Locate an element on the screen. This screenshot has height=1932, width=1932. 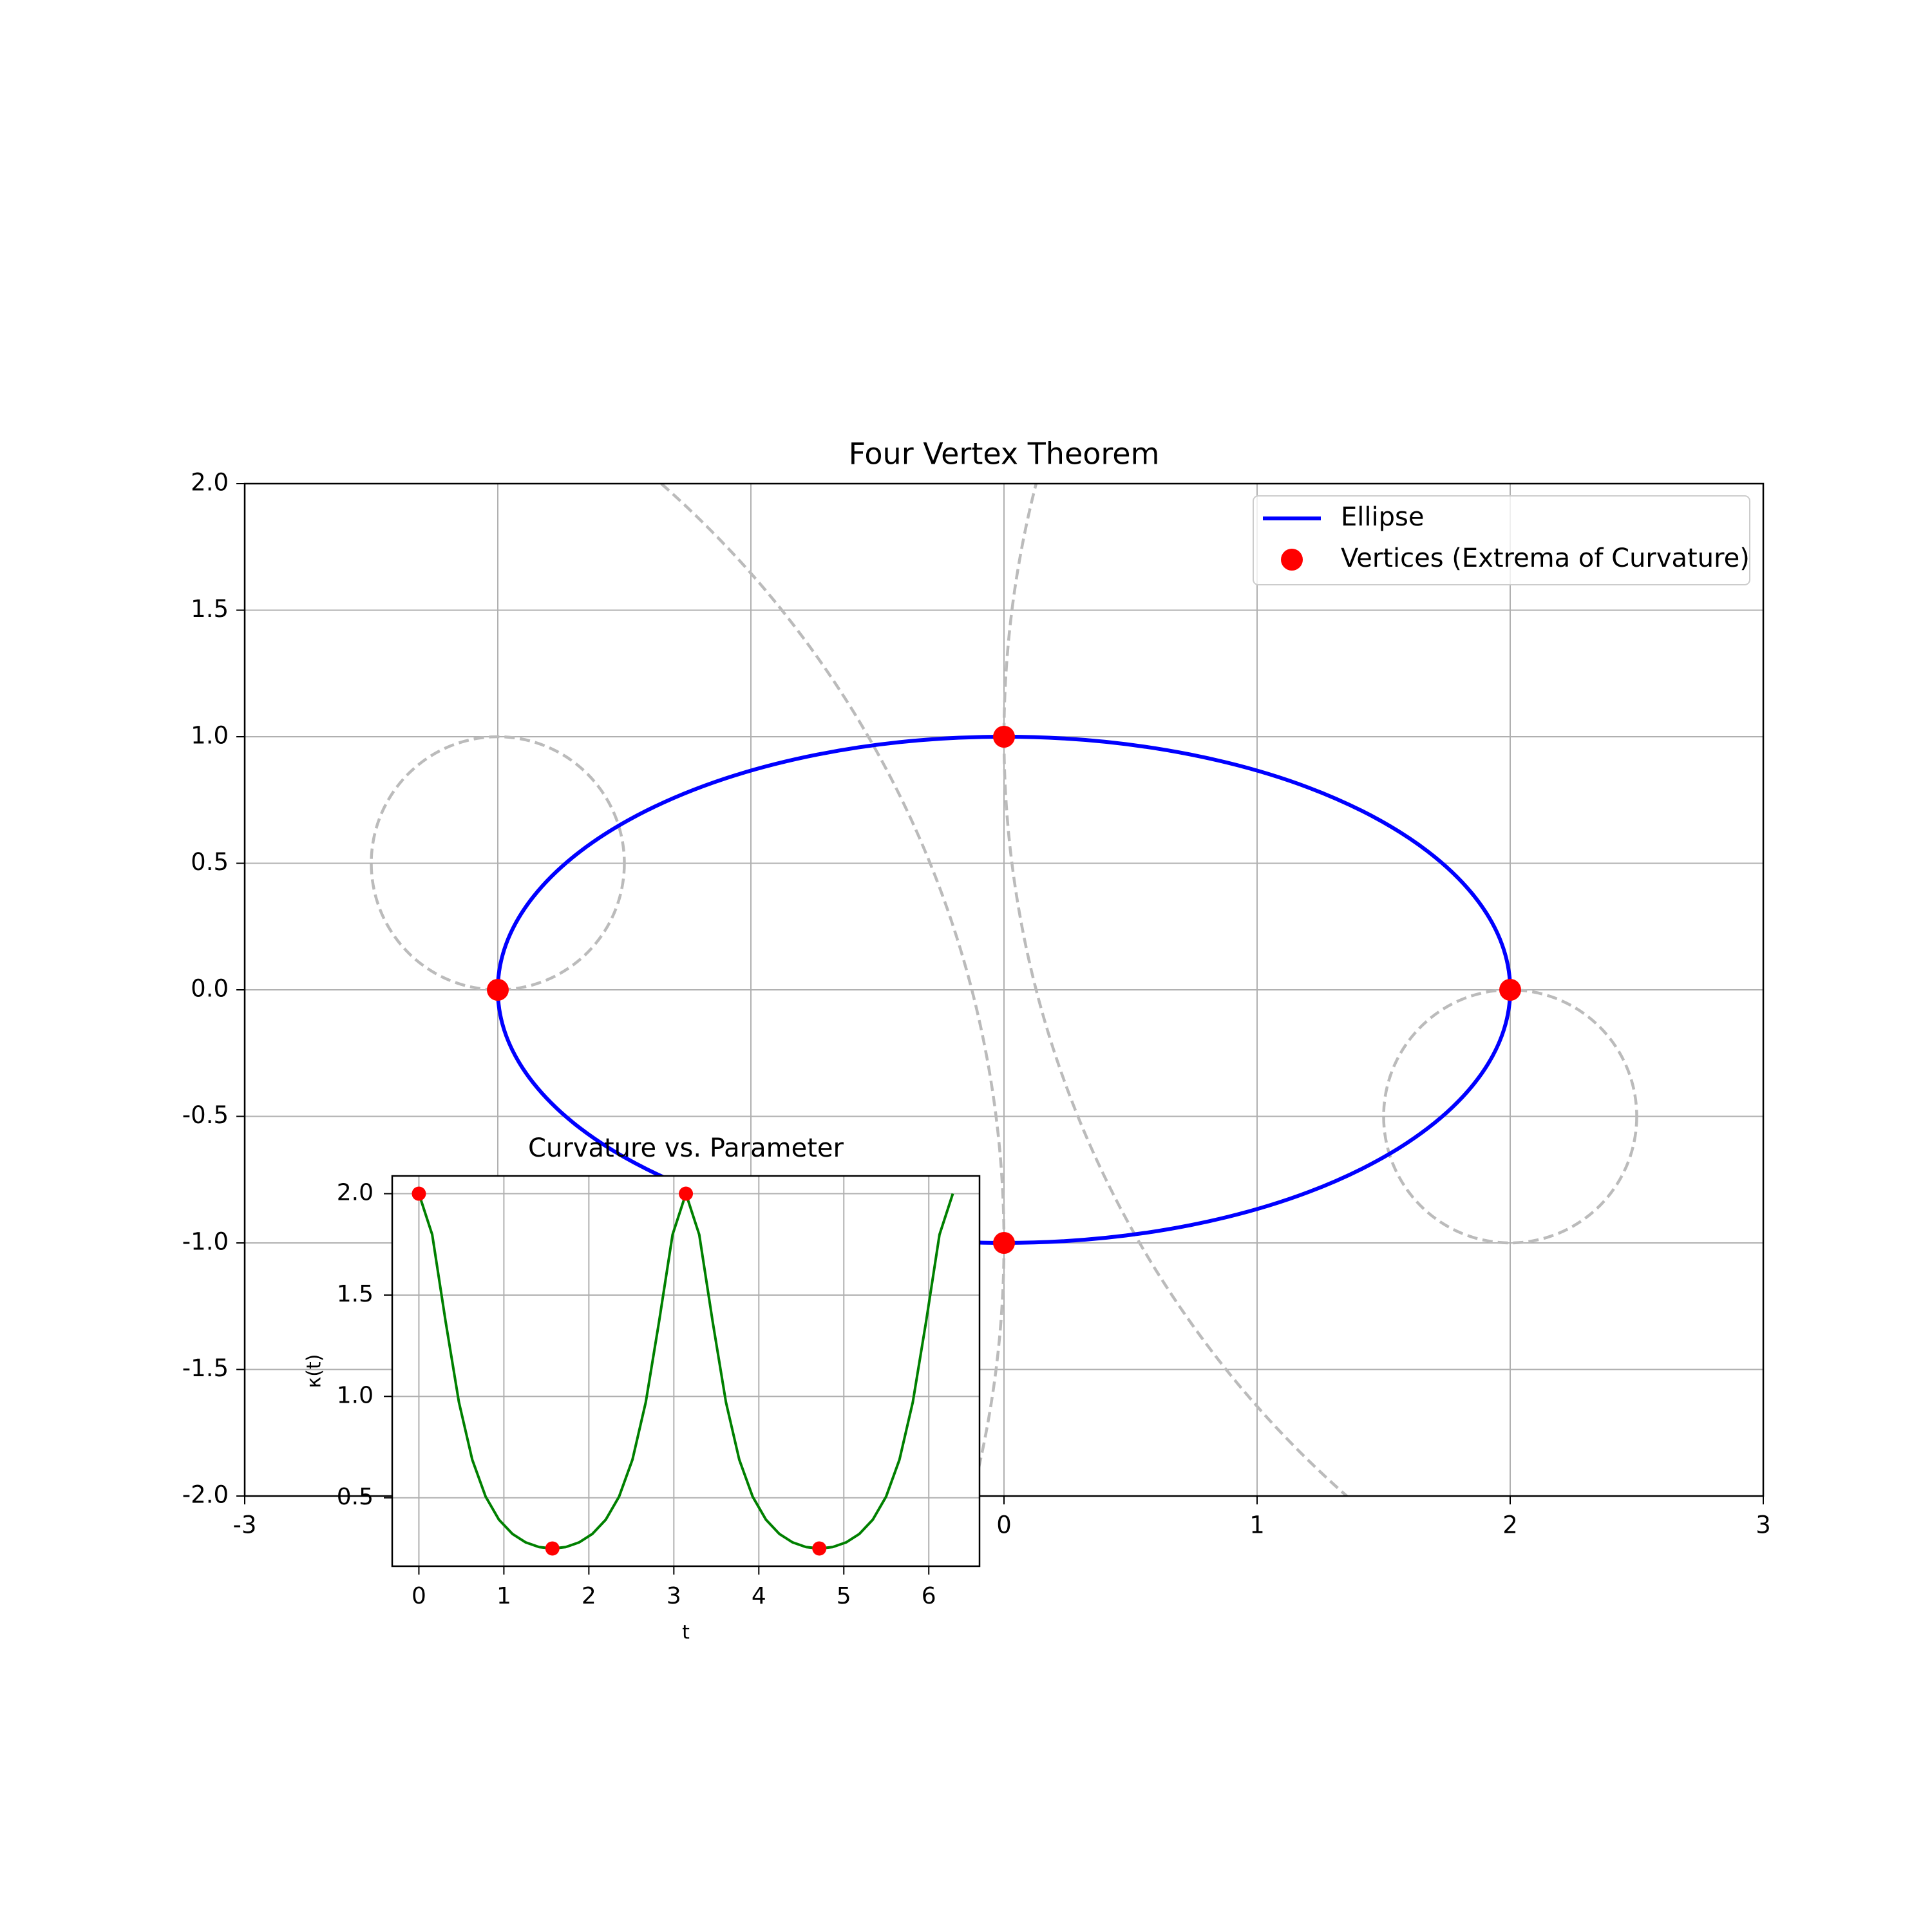
axes-frame is located at coordinates (686, 1371).